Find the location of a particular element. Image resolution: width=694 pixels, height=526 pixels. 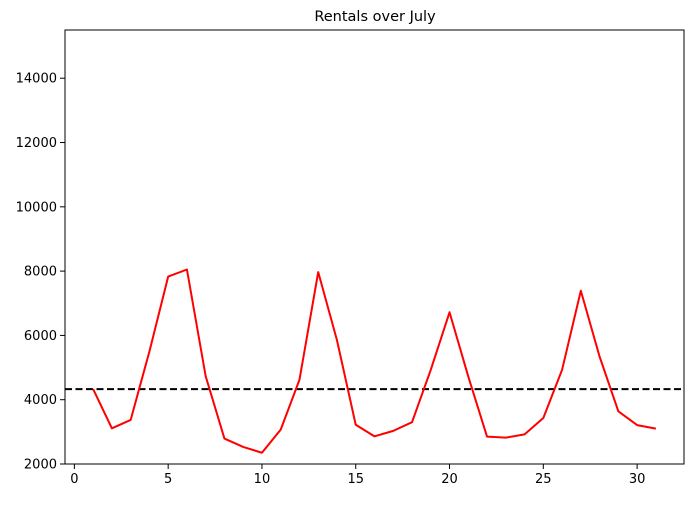

x-tick-label: 0 is located at coordinates (74, 479).